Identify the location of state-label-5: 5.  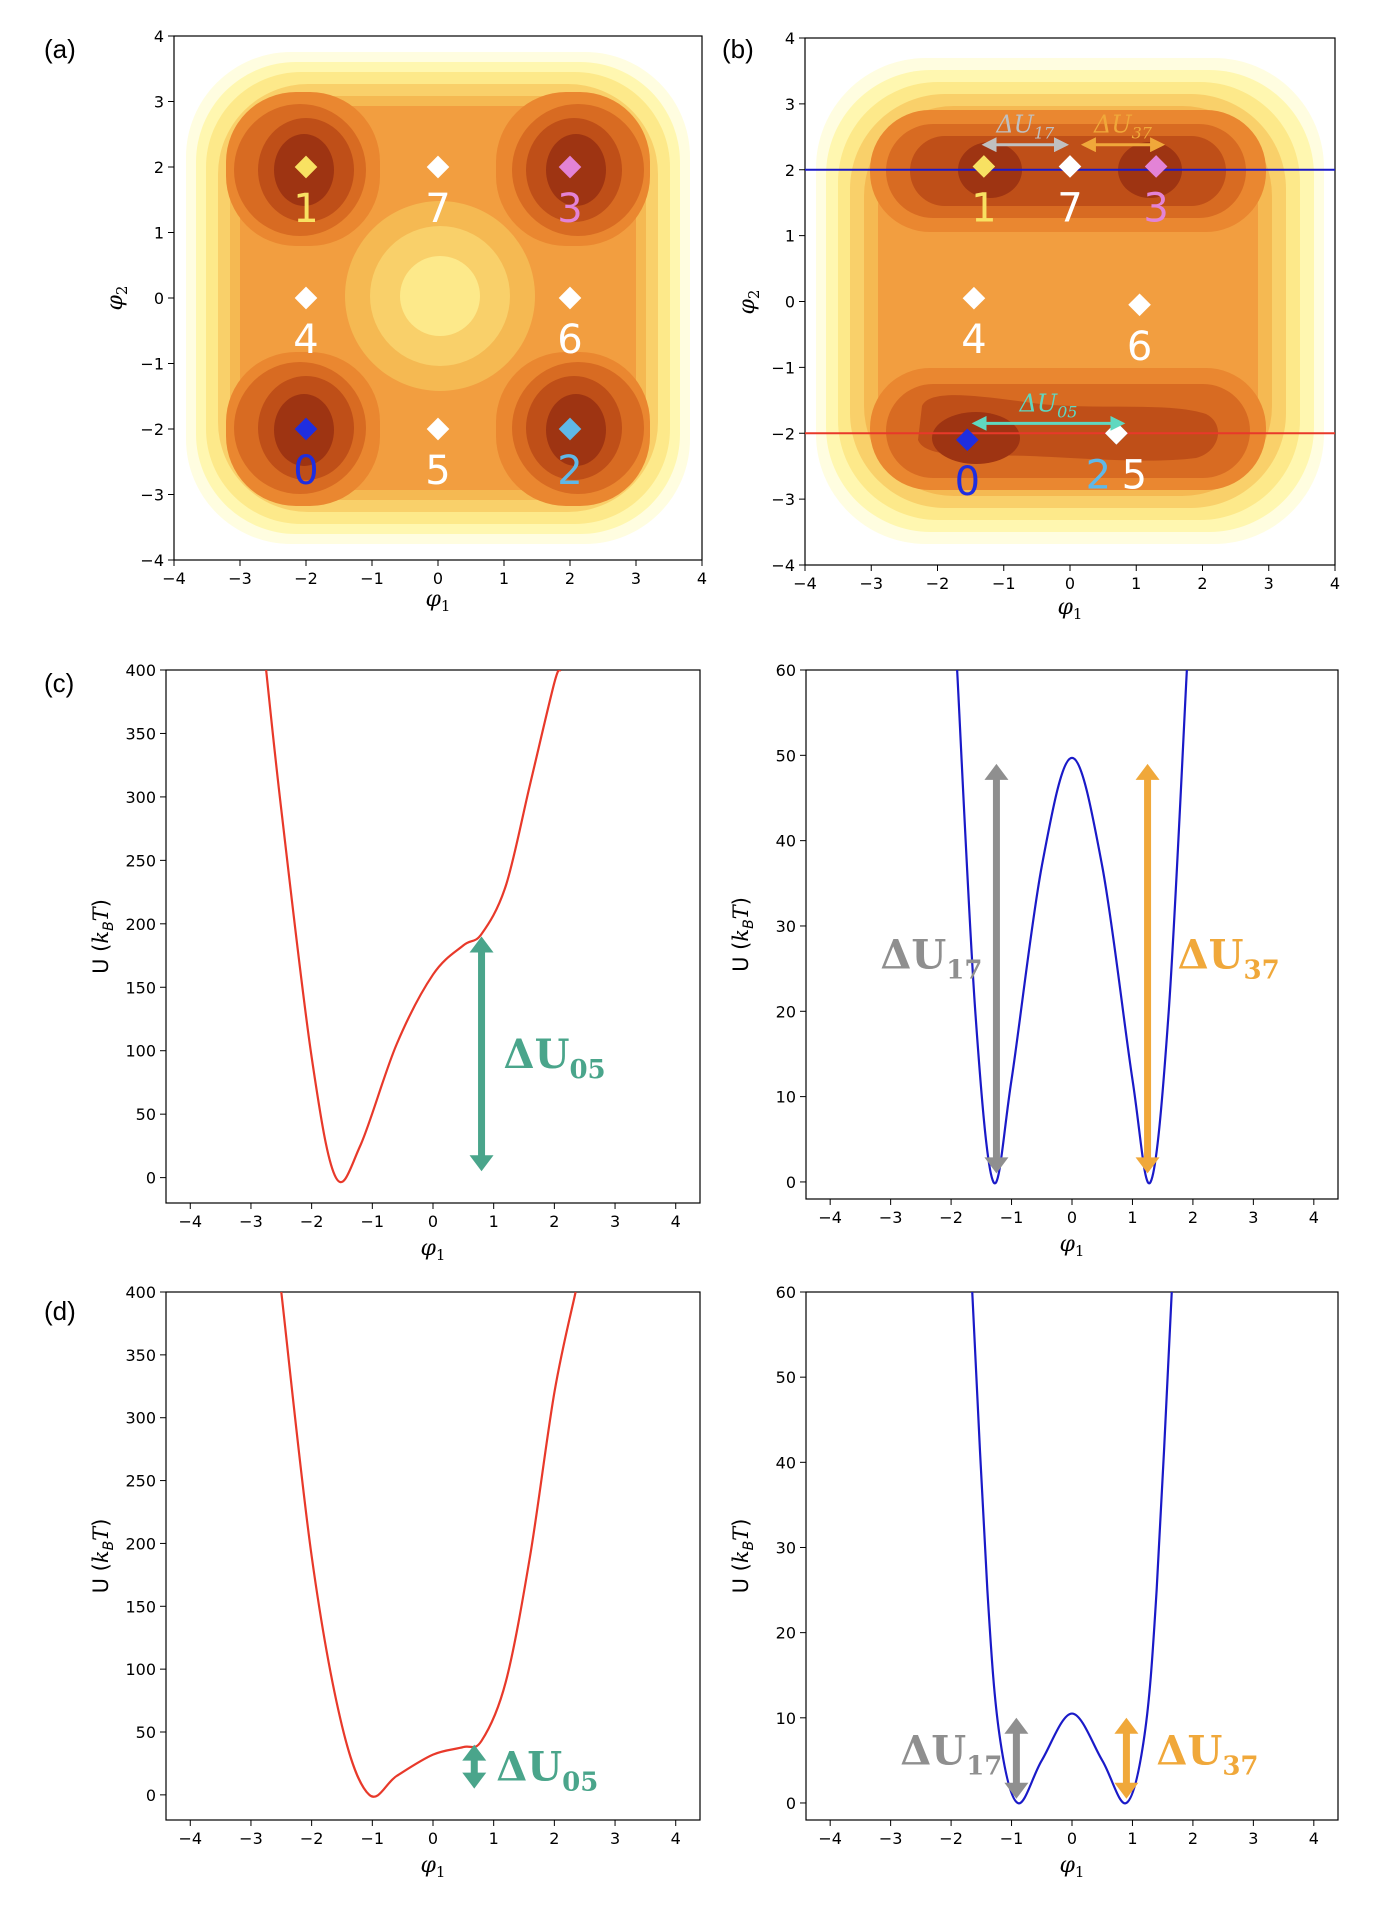
(1134, 475).